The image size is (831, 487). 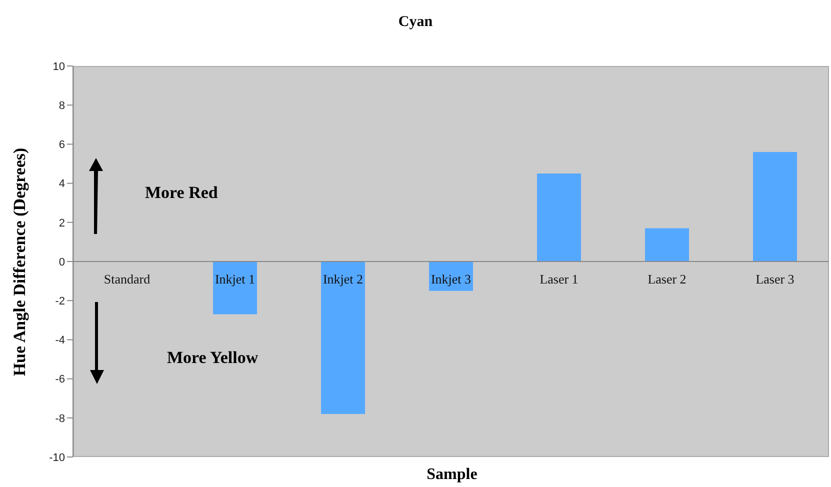 What do you see at coordinates (60, 340) in the screenshot?
I see `y-tick-label: -4` at bounding box center [60, 340].